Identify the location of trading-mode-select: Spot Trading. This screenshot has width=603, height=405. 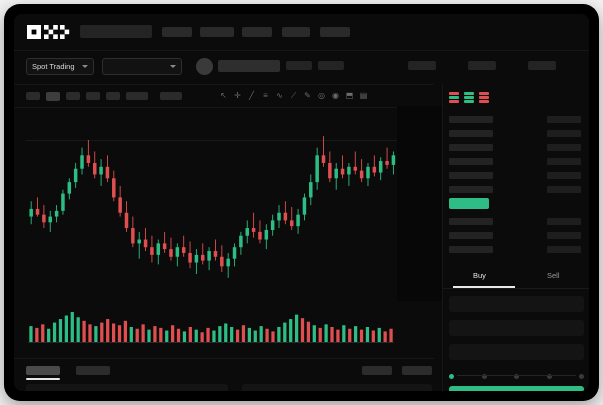
(60, 66).